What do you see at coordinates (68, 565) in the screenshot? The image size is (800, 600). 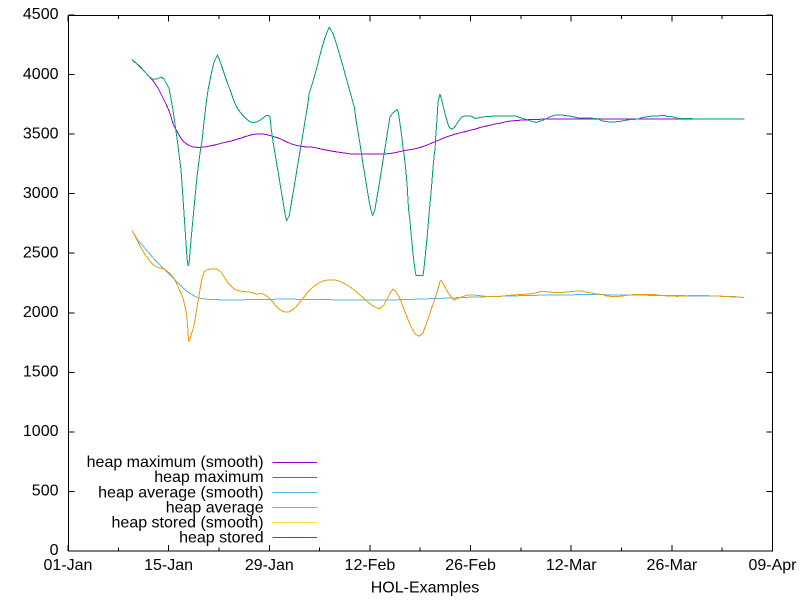 I see `svg-text: 01-Jan` at bounding box center [68, 565].